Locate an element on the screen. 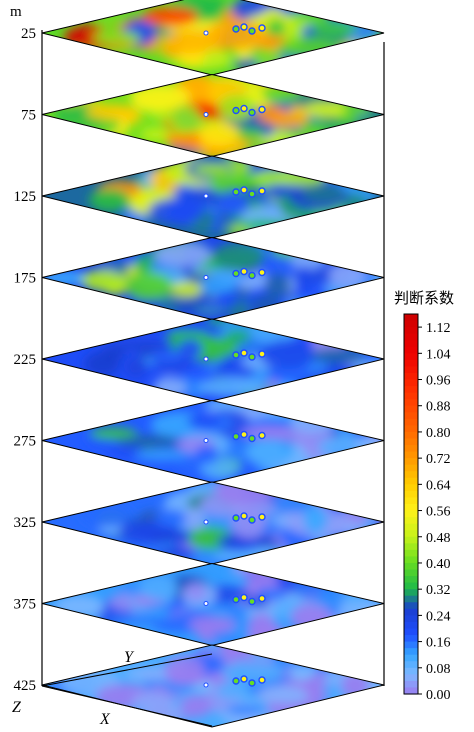 The image size is (474, 732). colorbar-tick-label: 1.04 is located at coordinates (438, 354).